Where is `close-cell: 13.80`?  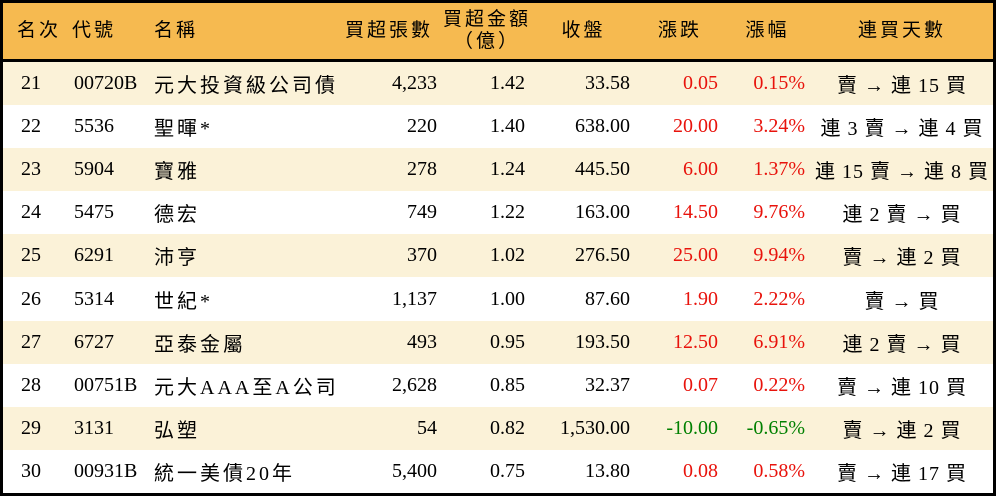 close-cell: 13.80 is located at coordinates (607, 470).